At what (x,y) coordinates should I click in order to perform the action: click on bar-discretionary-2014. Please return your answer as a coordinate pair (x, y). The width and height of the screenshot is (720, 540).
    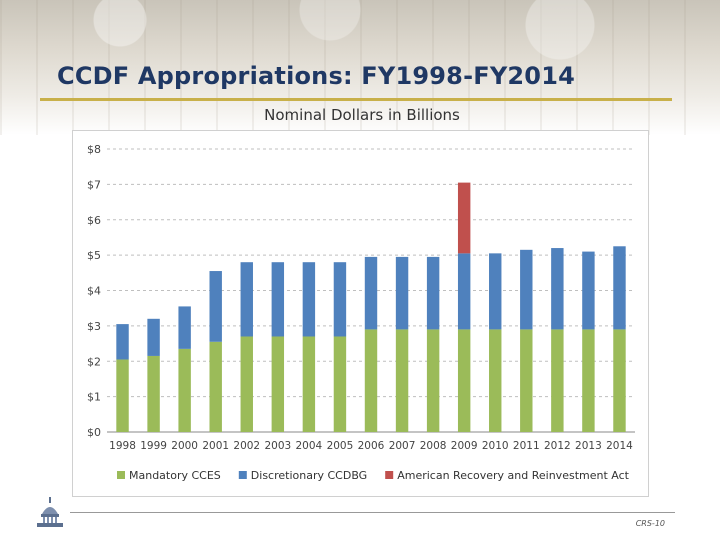
    Looking at the image, I should click on (619, 288).